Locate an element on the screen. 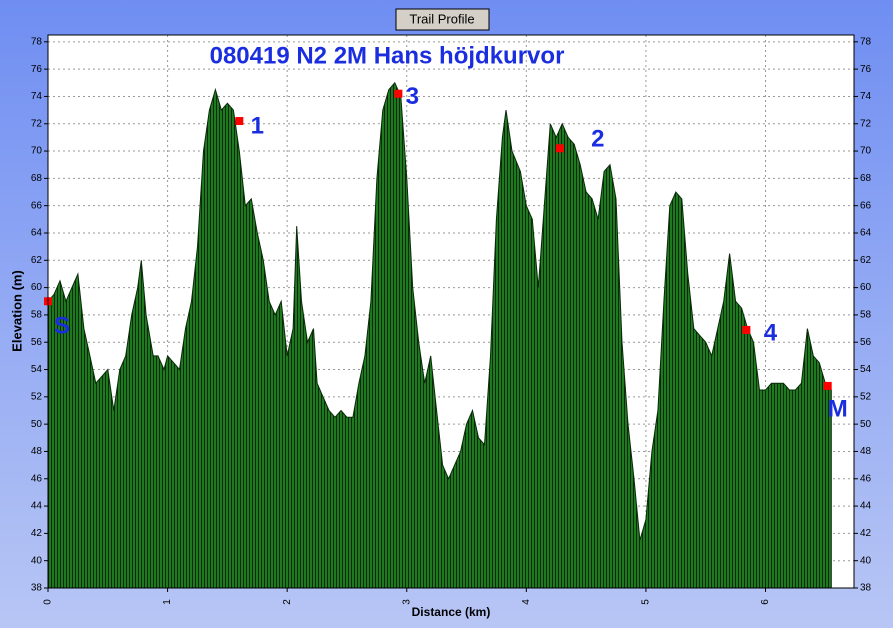 This screenshot has height=633, width=893. x-tick-label: 3 is located at coordinates (406, 602).